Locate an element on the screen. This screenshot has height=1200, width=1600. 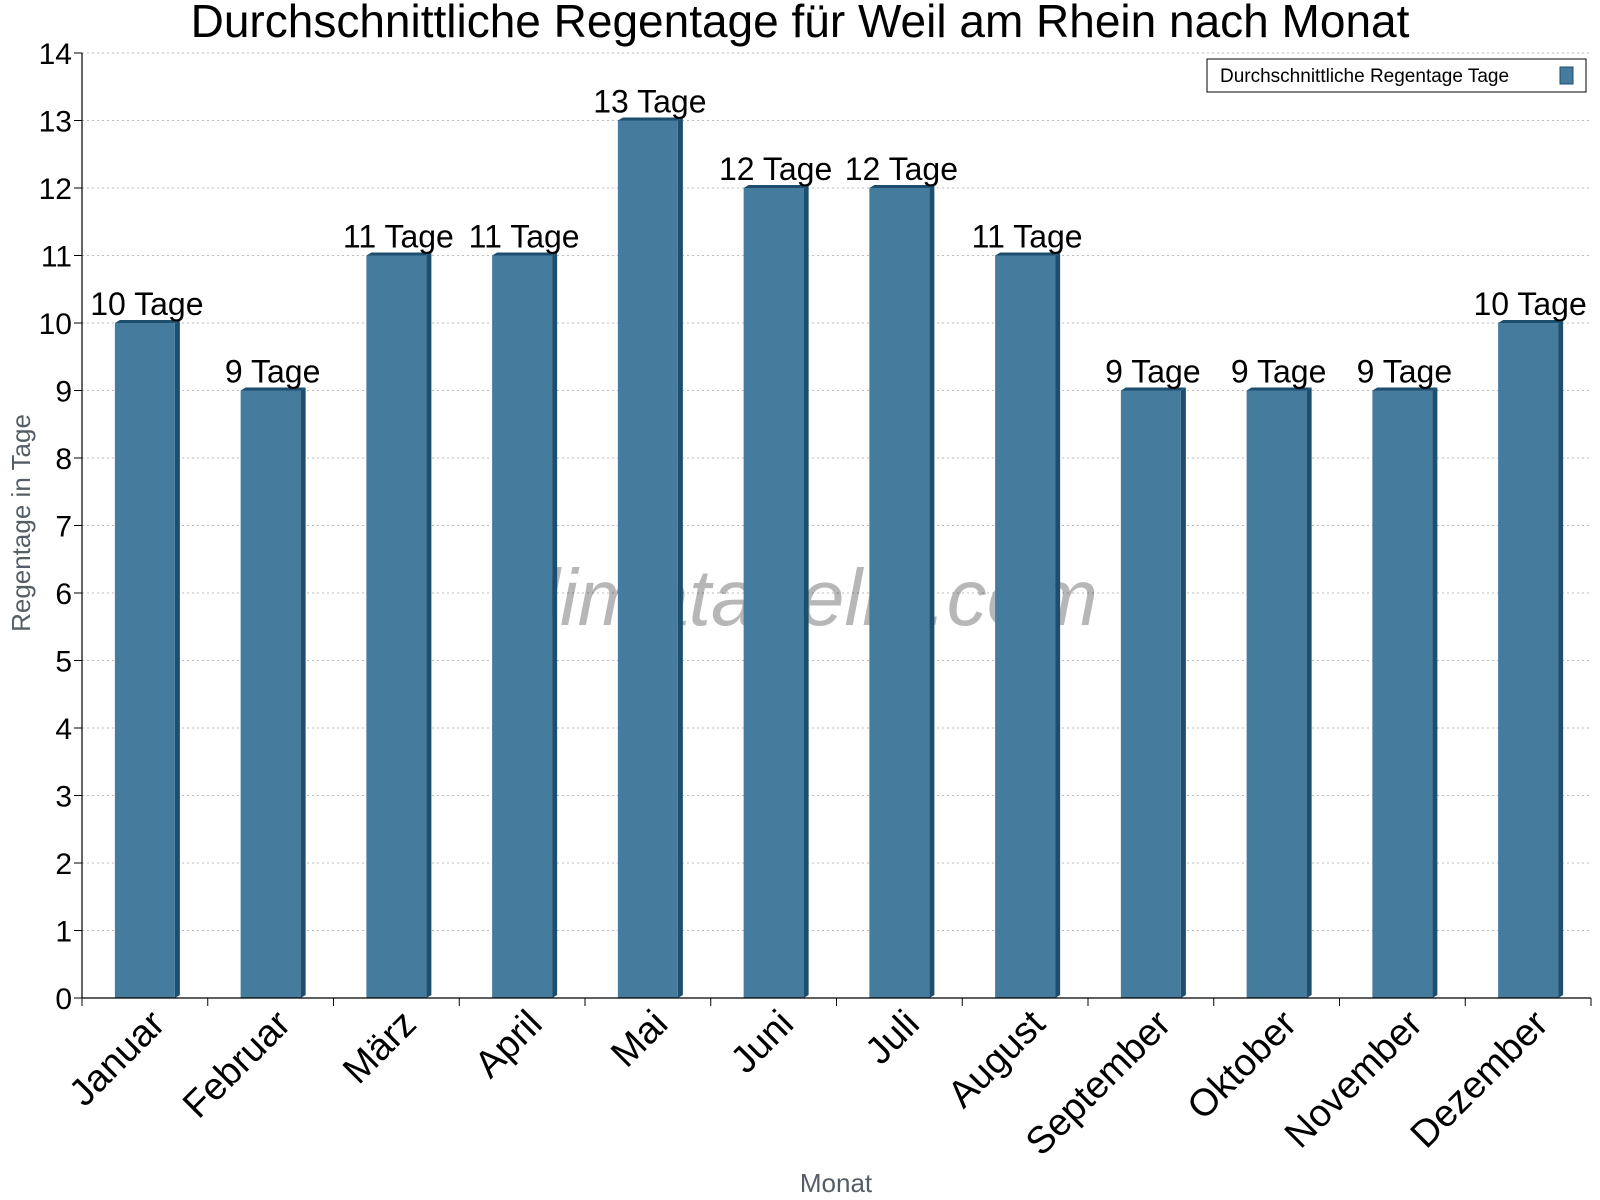
y-tick-label: 11 is located at coordinates (56, 257).